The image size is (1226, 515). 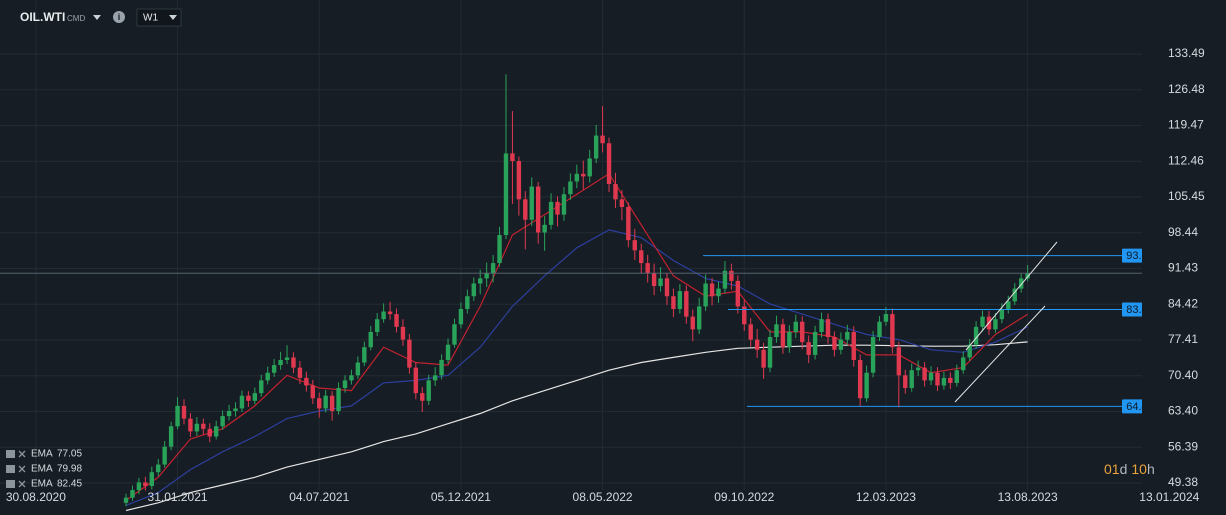 What do you see at coordinates (1129, 469) in the screenshot?
I see `countdown: 01d 10h` at bounding box center [1129, 469].